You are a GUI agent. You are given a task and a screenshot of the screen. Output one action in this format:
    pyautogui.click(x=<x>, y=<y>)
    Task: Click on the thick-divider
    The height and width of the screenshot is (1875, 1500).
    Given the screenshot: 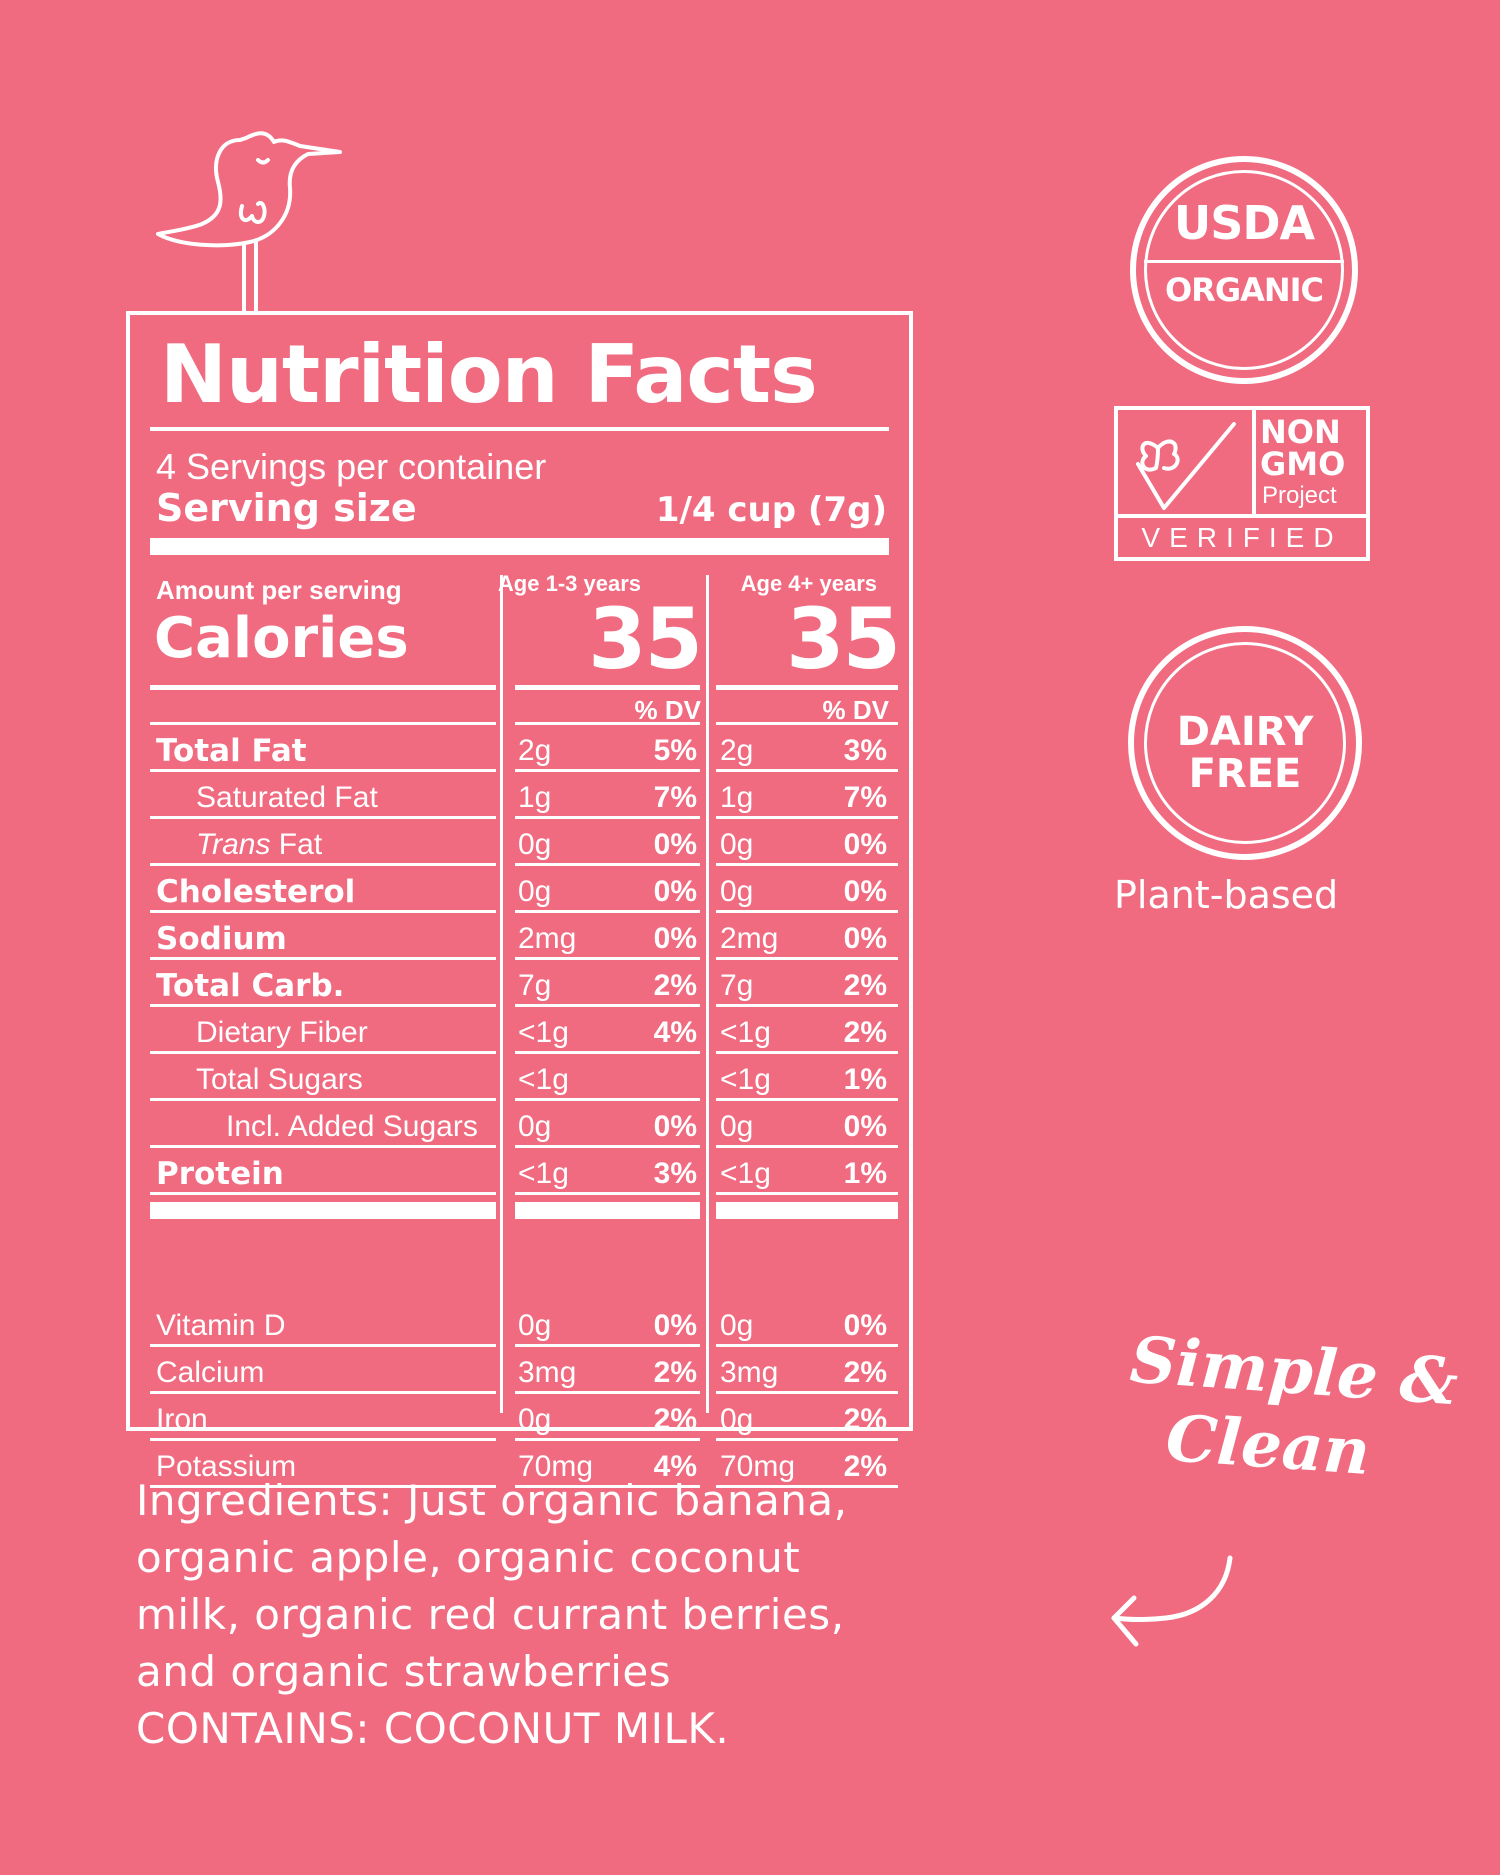 What is the action you would take?
    pyautogui.click(x=519, y=546)
    